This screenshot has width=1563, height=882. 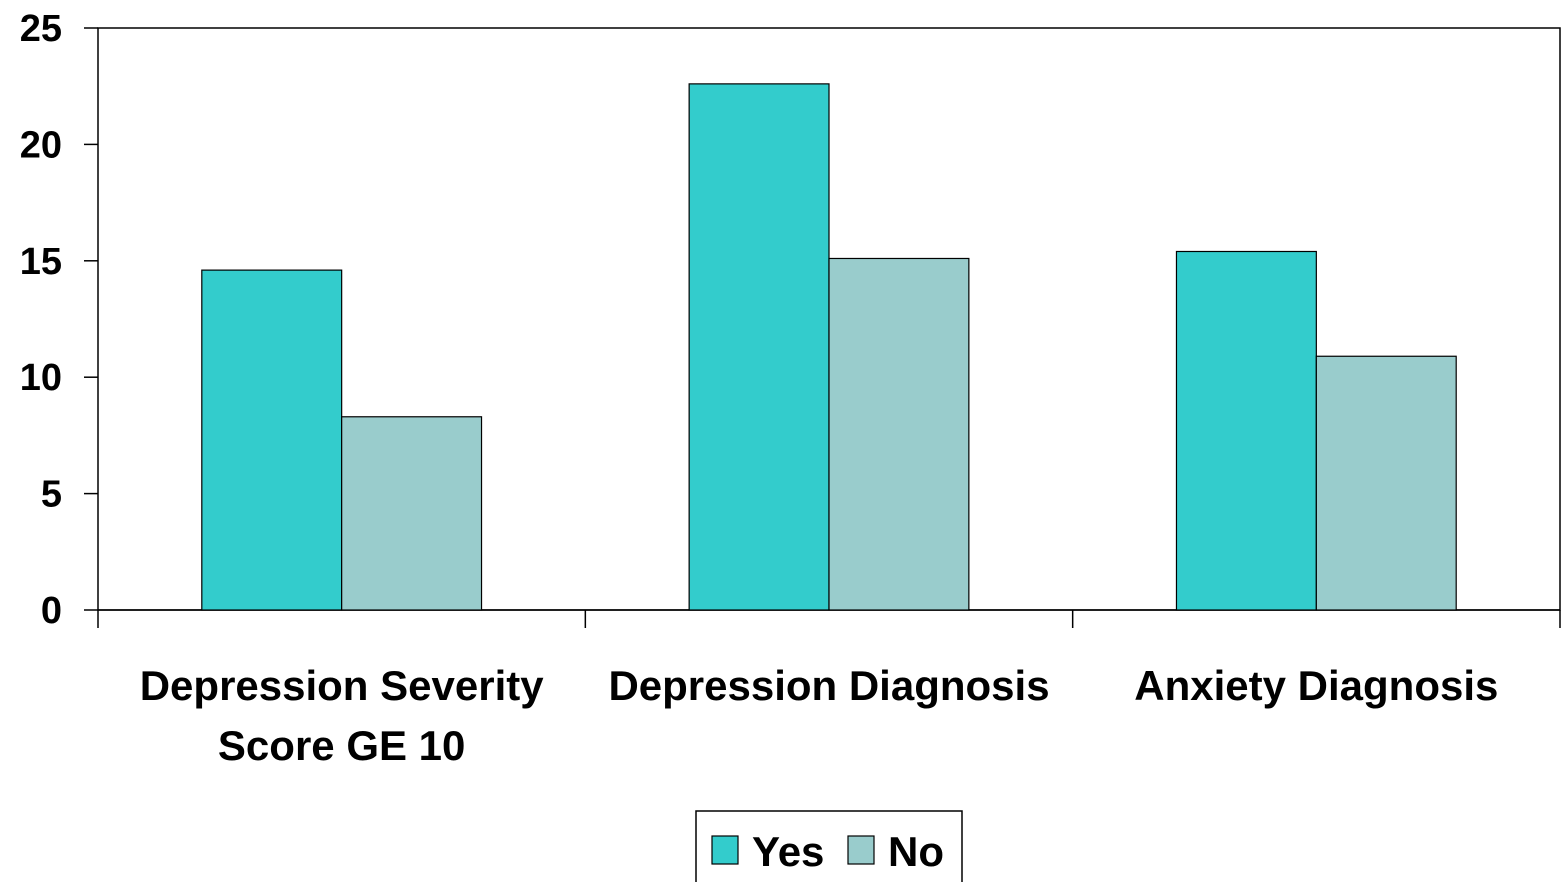 I want to click on y-tick-label: 10, so click(x=41, y=378).